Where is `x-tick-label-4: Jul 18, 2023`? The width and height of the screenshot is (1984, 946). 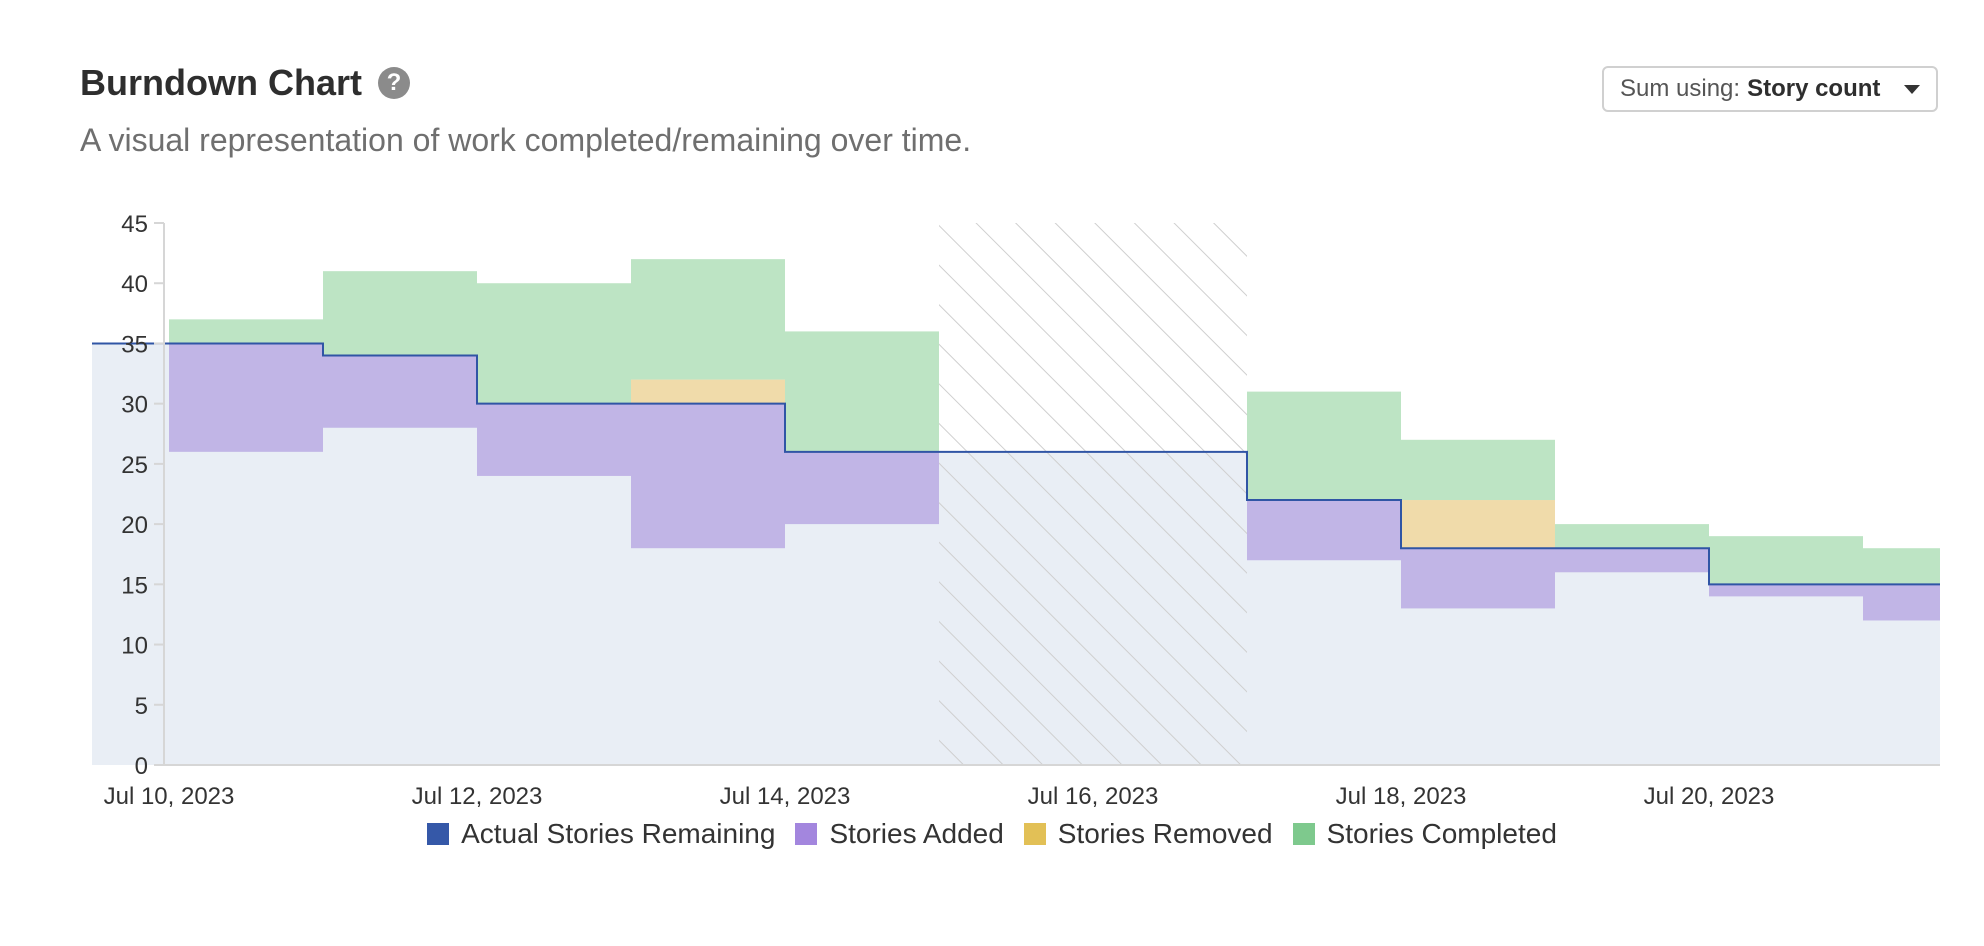
x-tick-label-4: Jul 18, 2023 is located at coordinates (1401, 796).